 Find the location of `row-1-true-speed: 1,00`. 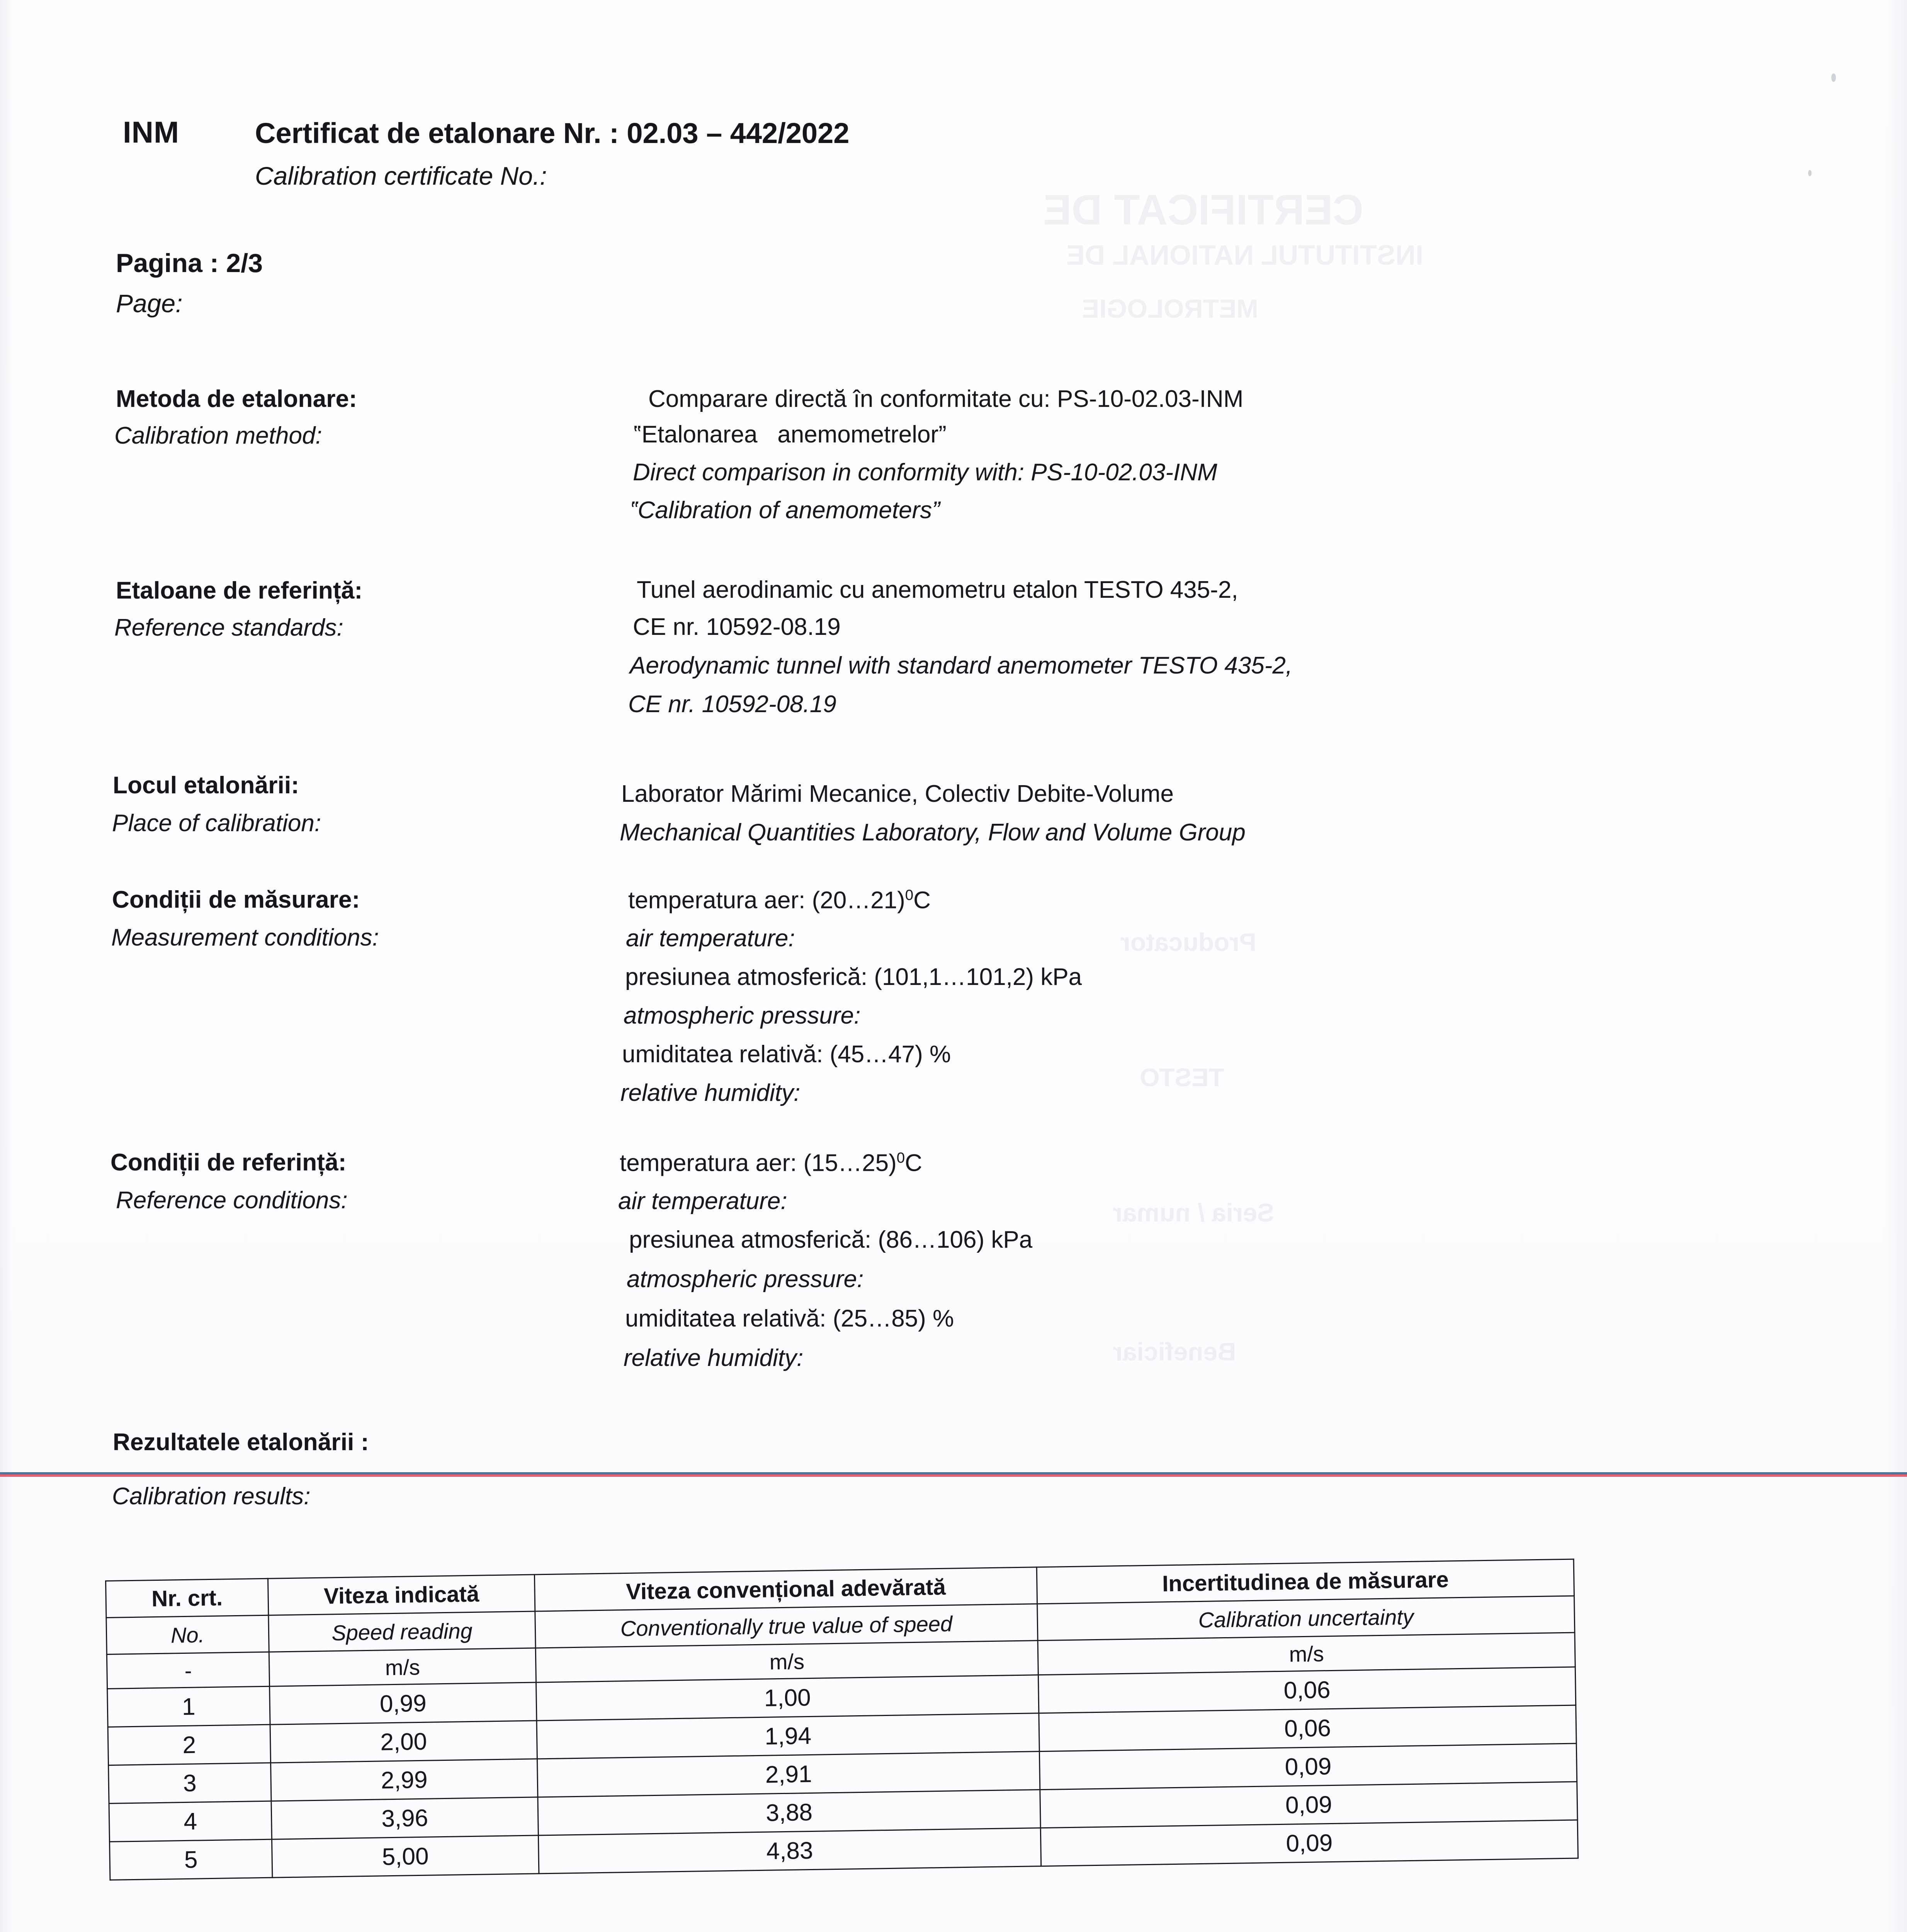

row-1-true-speed: 1,00 is located at coordinates (787, 1698).